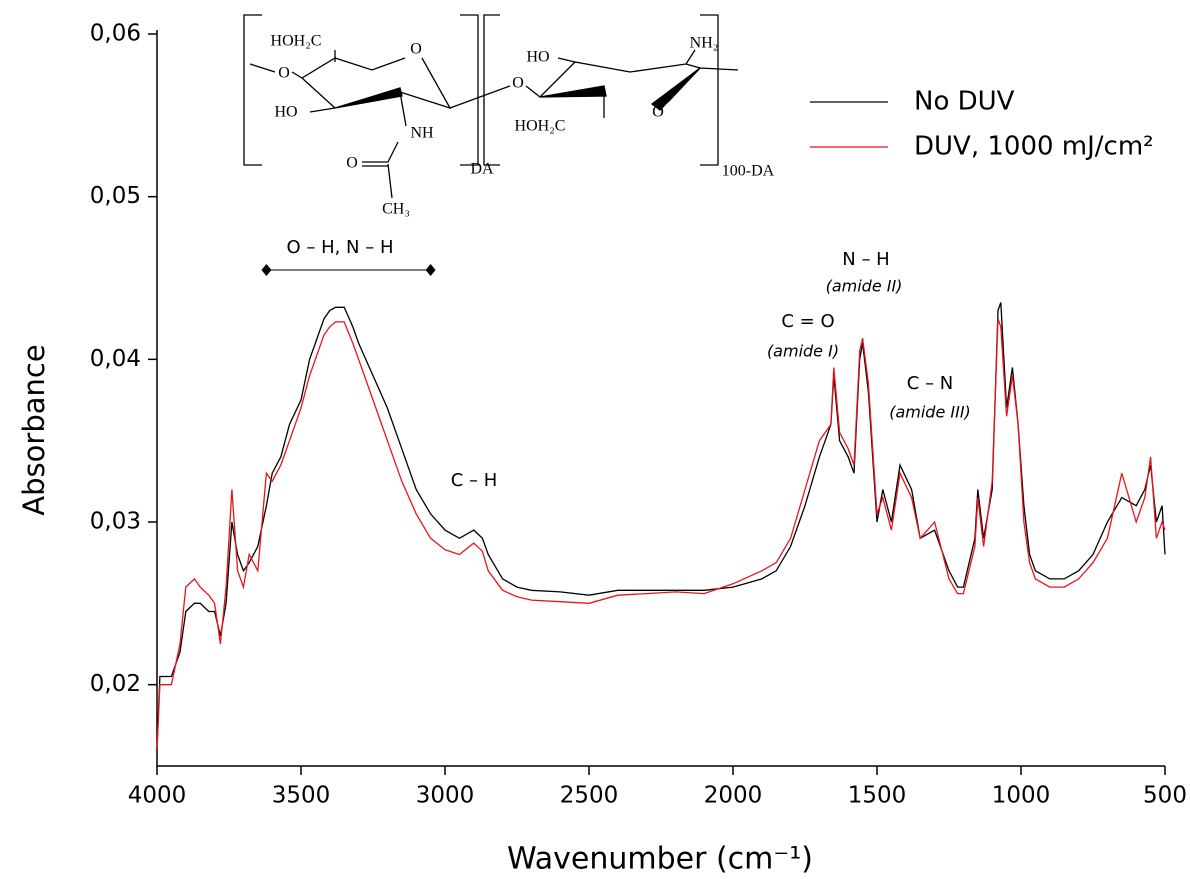 The width and height of the screenshot is (1190, 879). Describe the element at coordinates (115, 684) in the screenshot. I see `y-tick-label: 0,02` at that location.